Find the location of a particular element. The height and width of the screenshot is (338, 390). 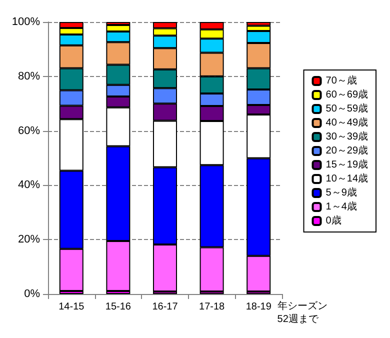

legend-label: 30～39歳 is located at coordinates (347, 136).